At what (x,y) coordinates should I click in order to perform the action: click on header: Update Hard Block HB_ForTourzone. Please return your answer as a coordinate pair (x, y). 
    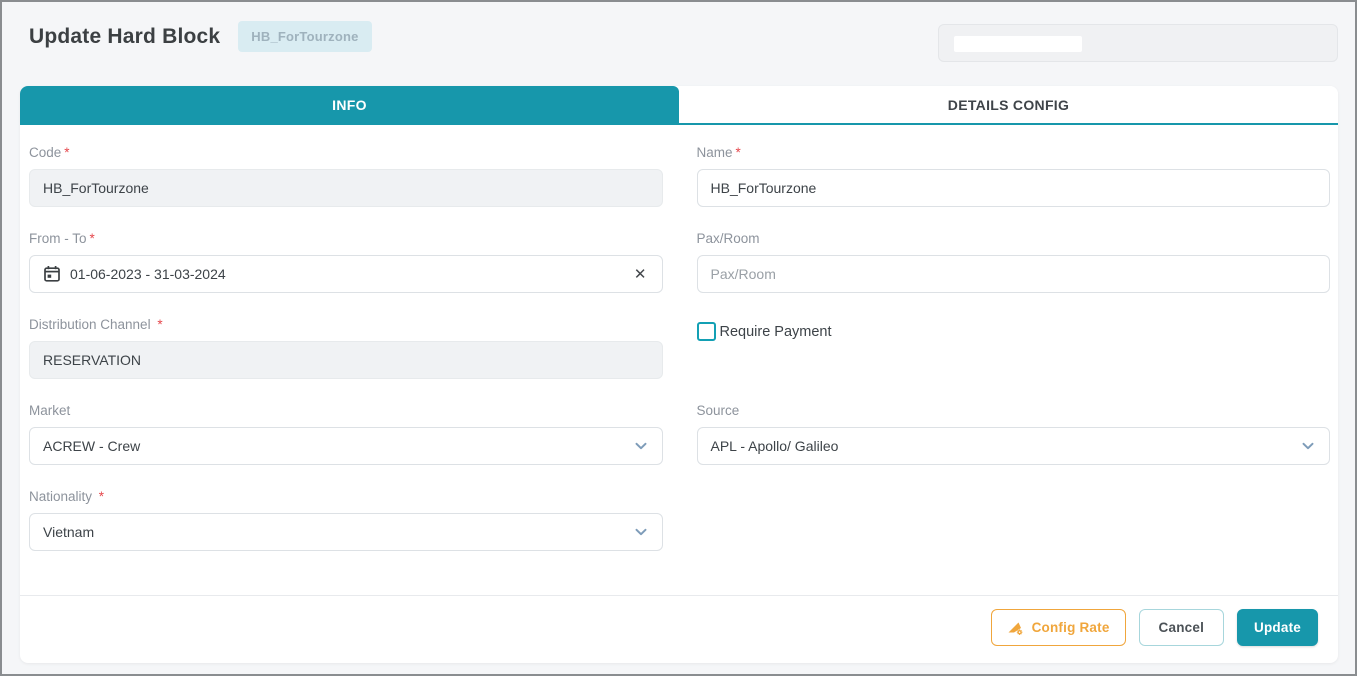
    Looking at the image, I should click on (200, 36).